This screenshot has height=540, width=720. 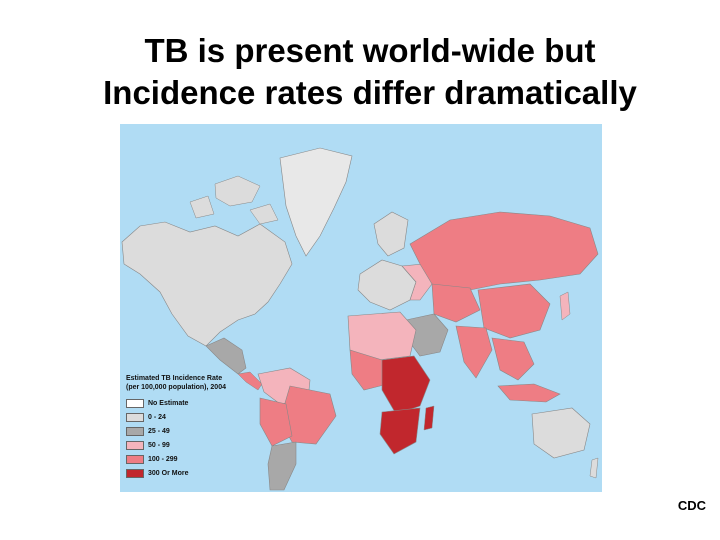 What do you see at coordinates (174, 378) in the screenshot?
I see `legend-title-line-1: Estimated TB Incidence Rate` at bounding box center [174, 378].